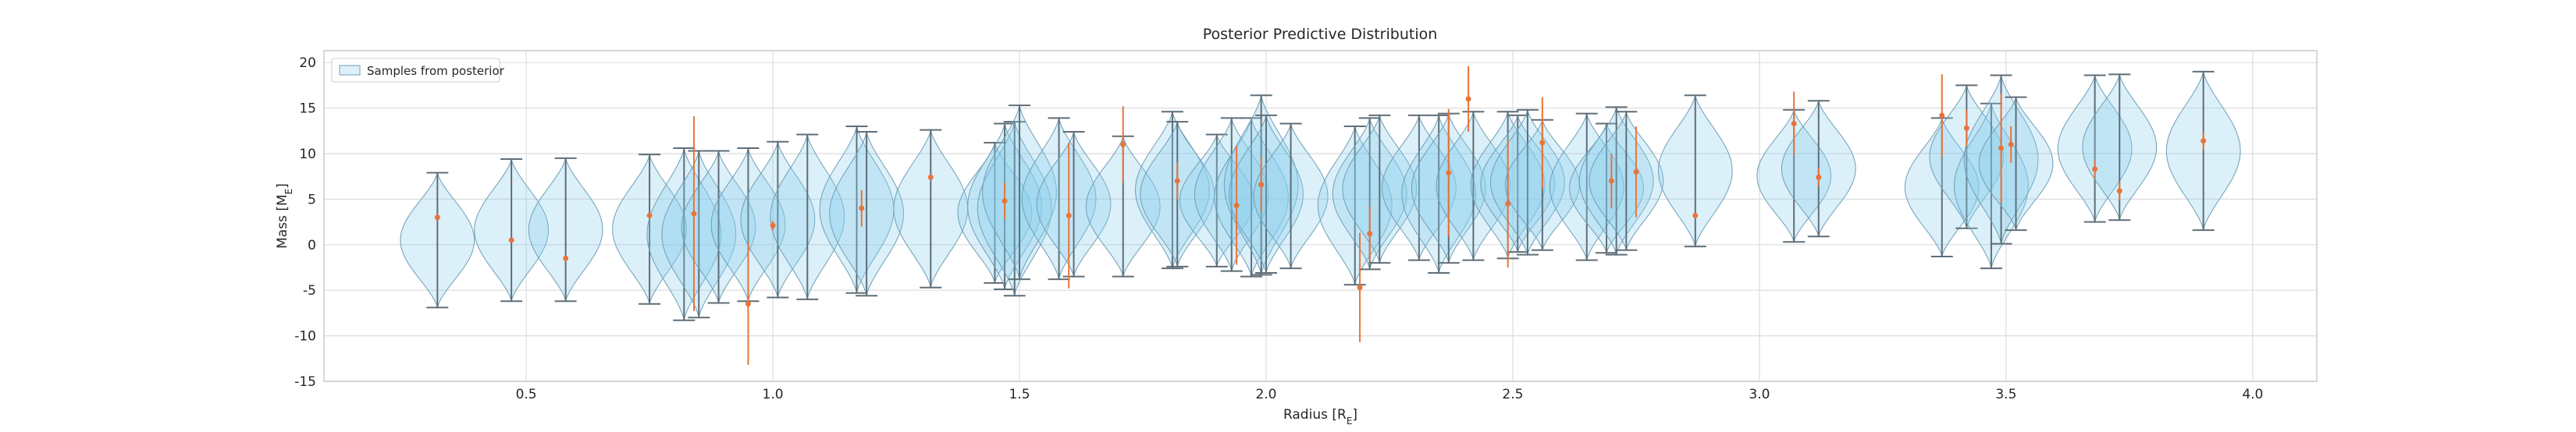 The width and height of the screenshot is (2576, 432). I want to click on x-axis-label: Radius [RE], so click(1320, 417).